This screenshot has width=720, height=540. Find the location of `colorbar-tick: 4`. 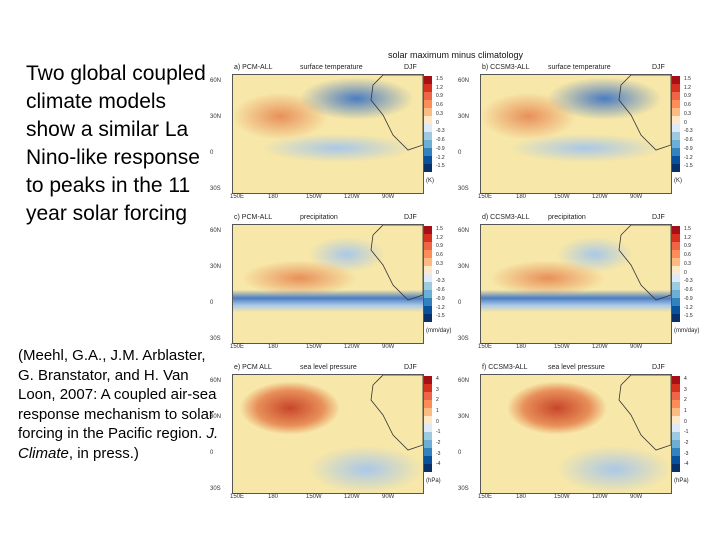

colorbar-tick: 4 is located at coordinates (437, 379).